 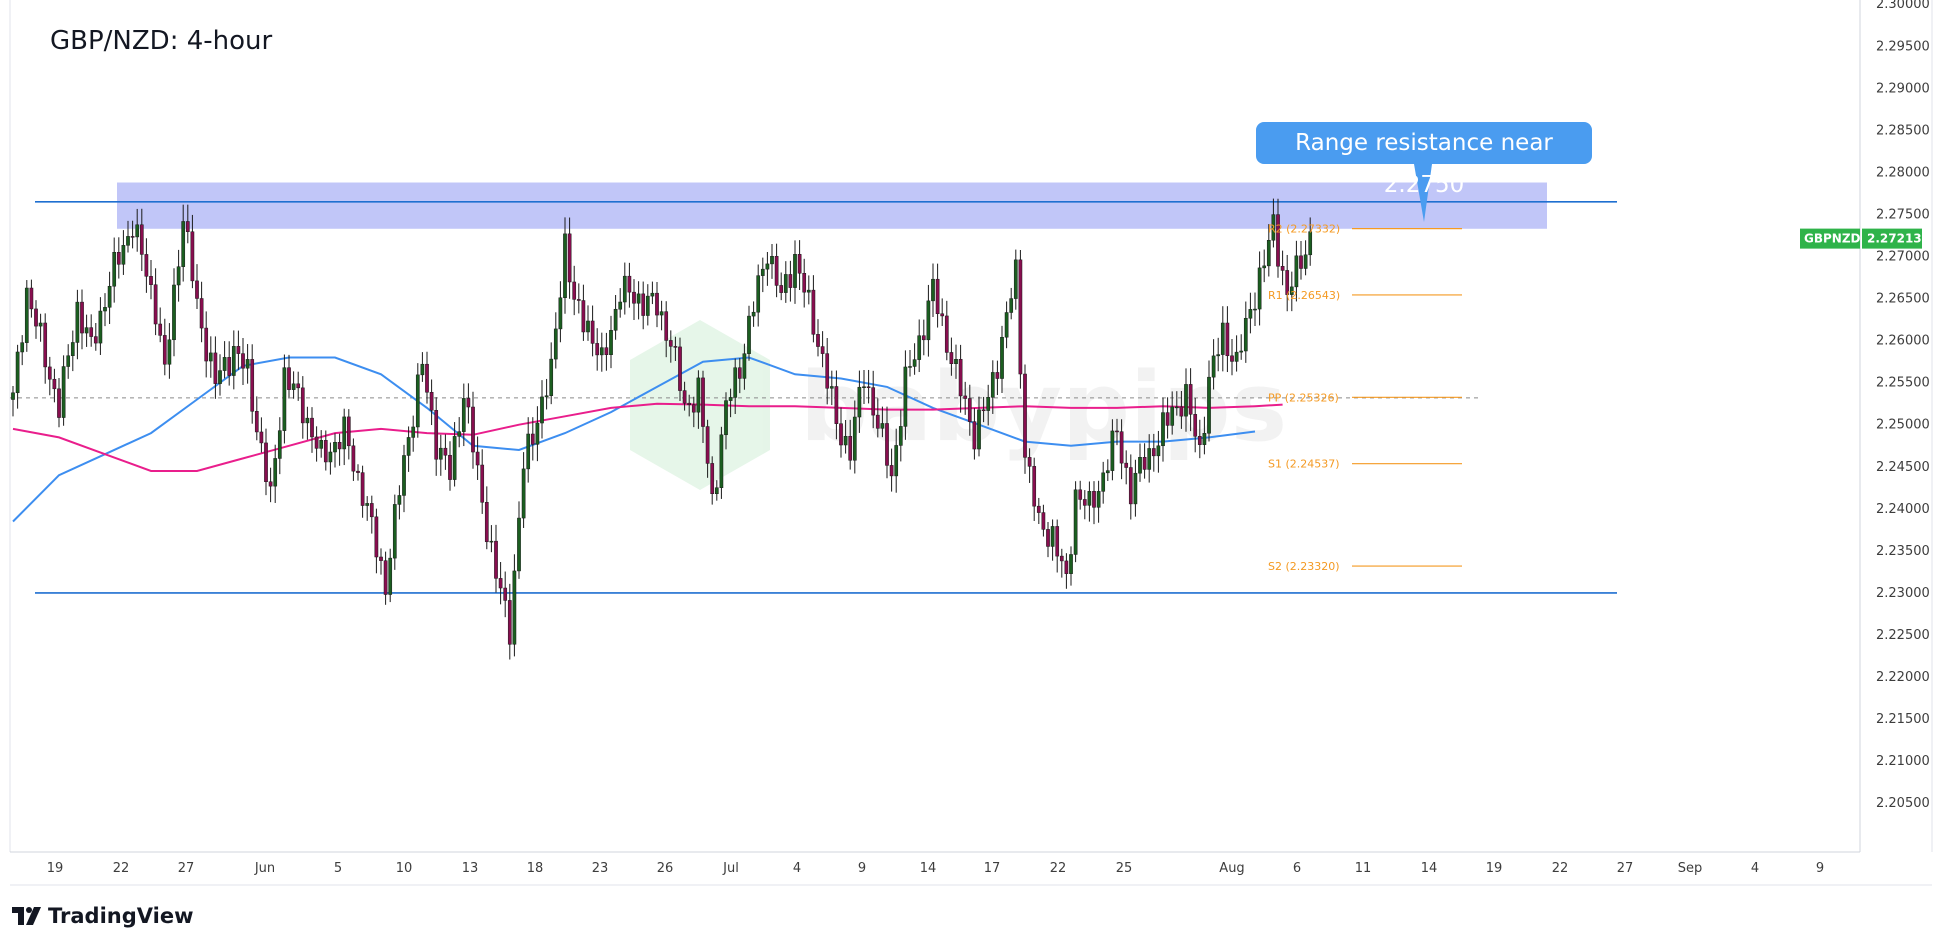 I want to click on ma-slow-line, so click(x=647, y=437).